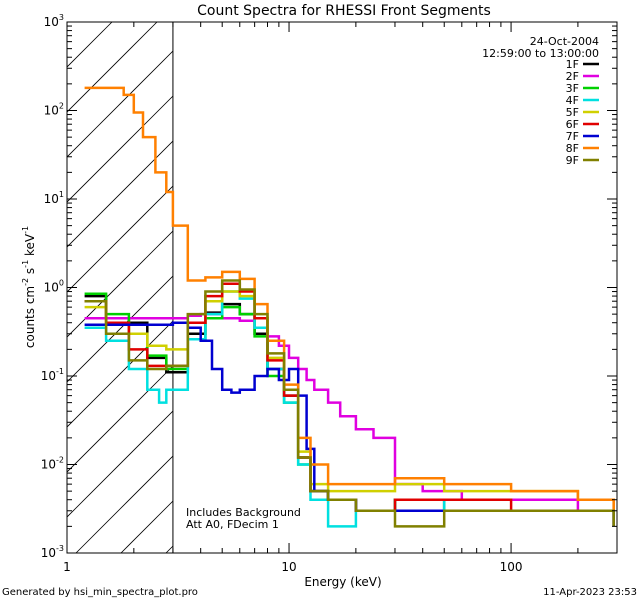 The image size is (640, 600). I want to click on legend-item-8F: 8F, so click(582, 148).